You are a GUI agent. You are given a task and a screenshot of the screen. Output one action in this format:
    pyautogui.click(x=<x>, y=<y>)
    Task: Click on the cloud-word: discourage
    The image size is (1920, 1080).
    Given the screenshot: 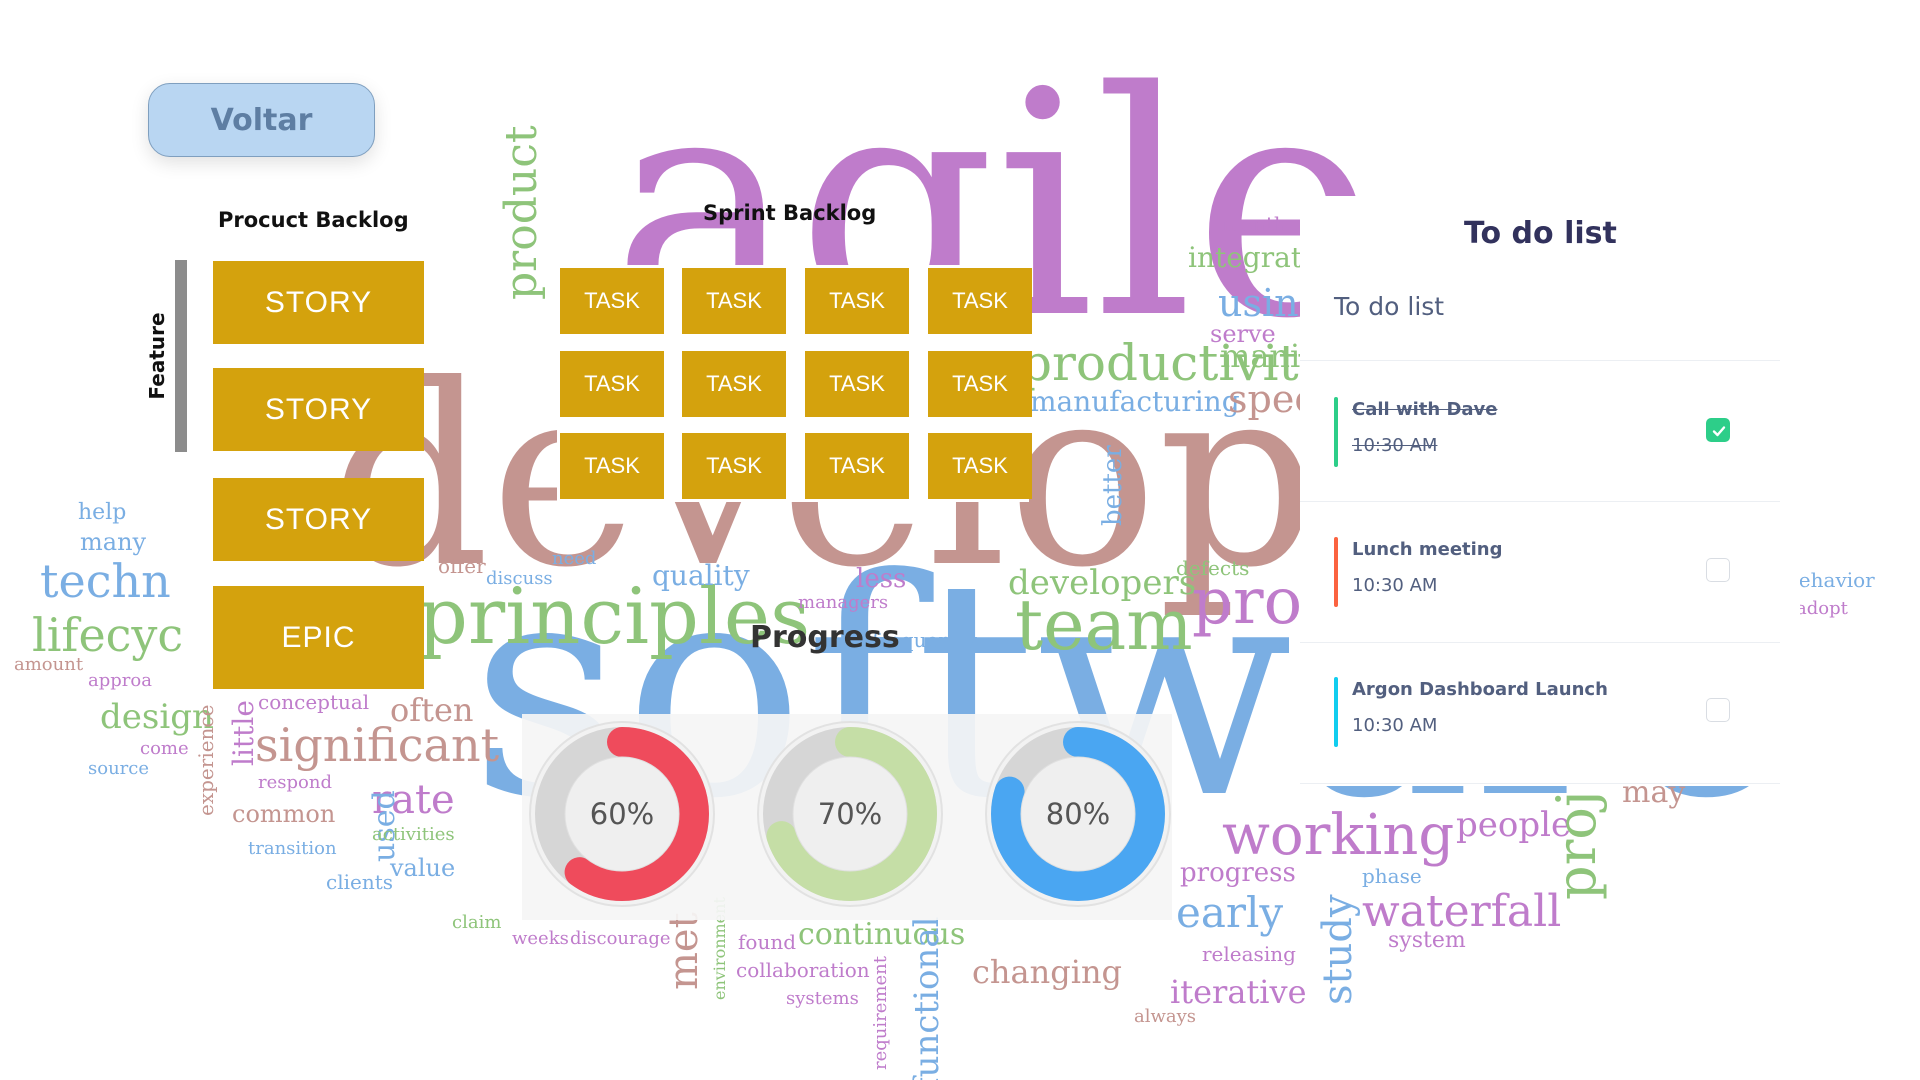 What is the action you would take?
    pyautogui.click(x=620, y=938)
    